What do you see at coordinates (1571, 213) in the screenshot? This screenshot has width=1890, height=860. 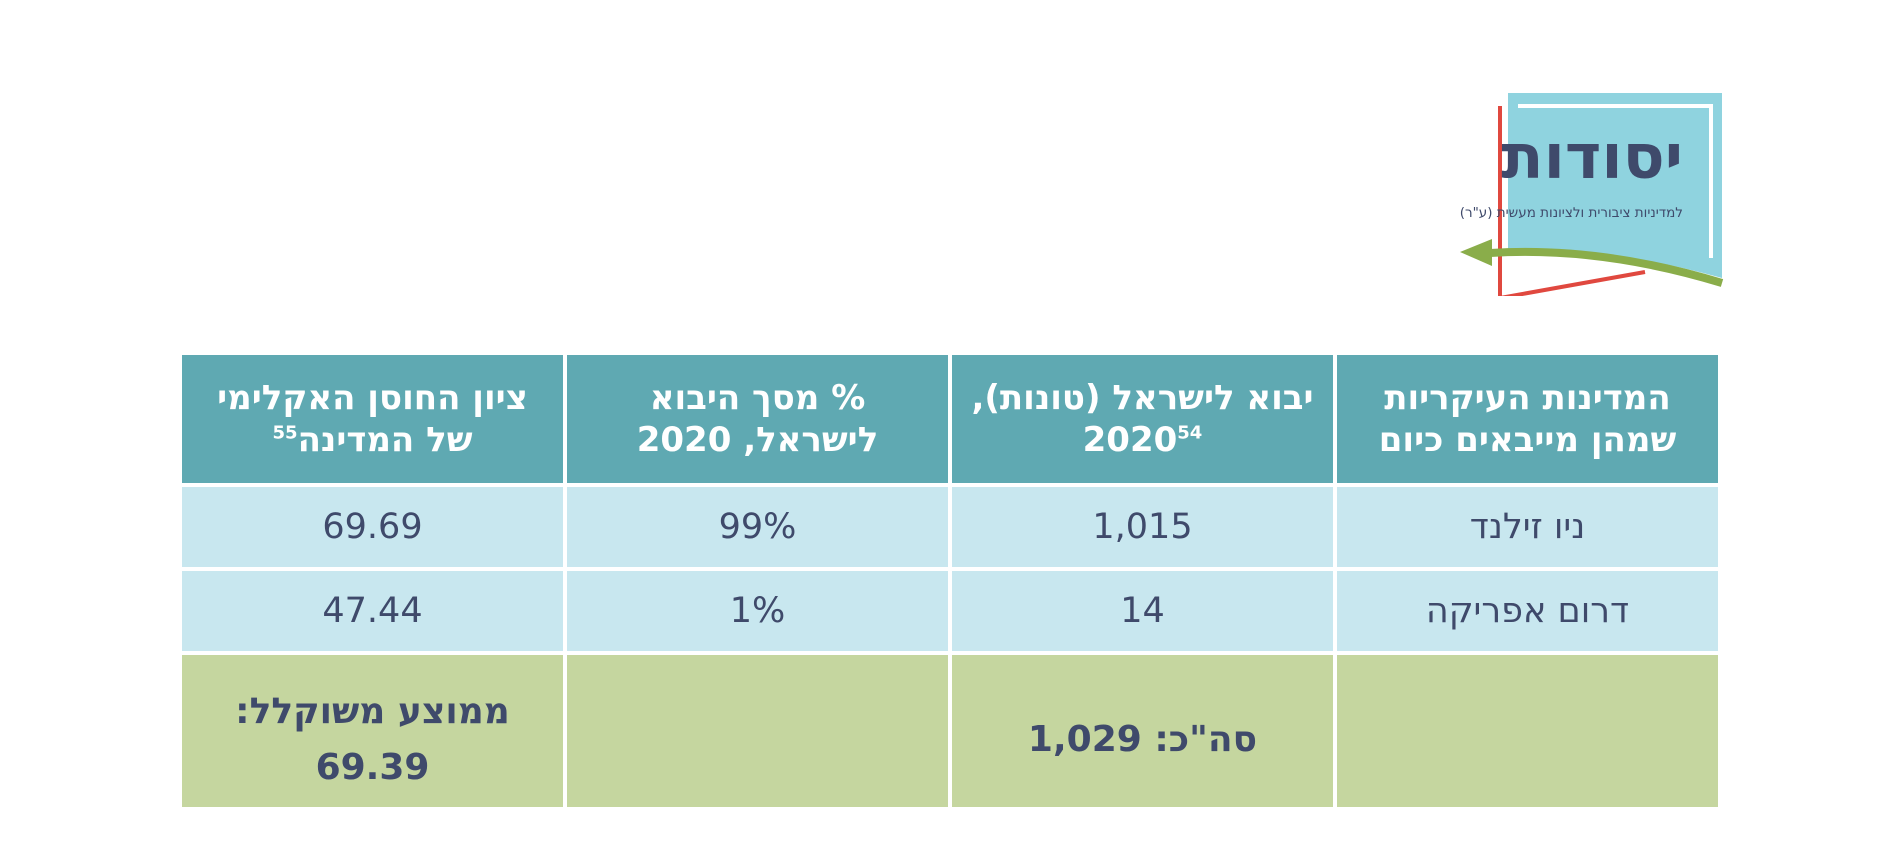 I see `logo-subtitle: למדיניות ציבורית ולציונות מעשית (ע"ר)` at bounding box center [1571, 213].